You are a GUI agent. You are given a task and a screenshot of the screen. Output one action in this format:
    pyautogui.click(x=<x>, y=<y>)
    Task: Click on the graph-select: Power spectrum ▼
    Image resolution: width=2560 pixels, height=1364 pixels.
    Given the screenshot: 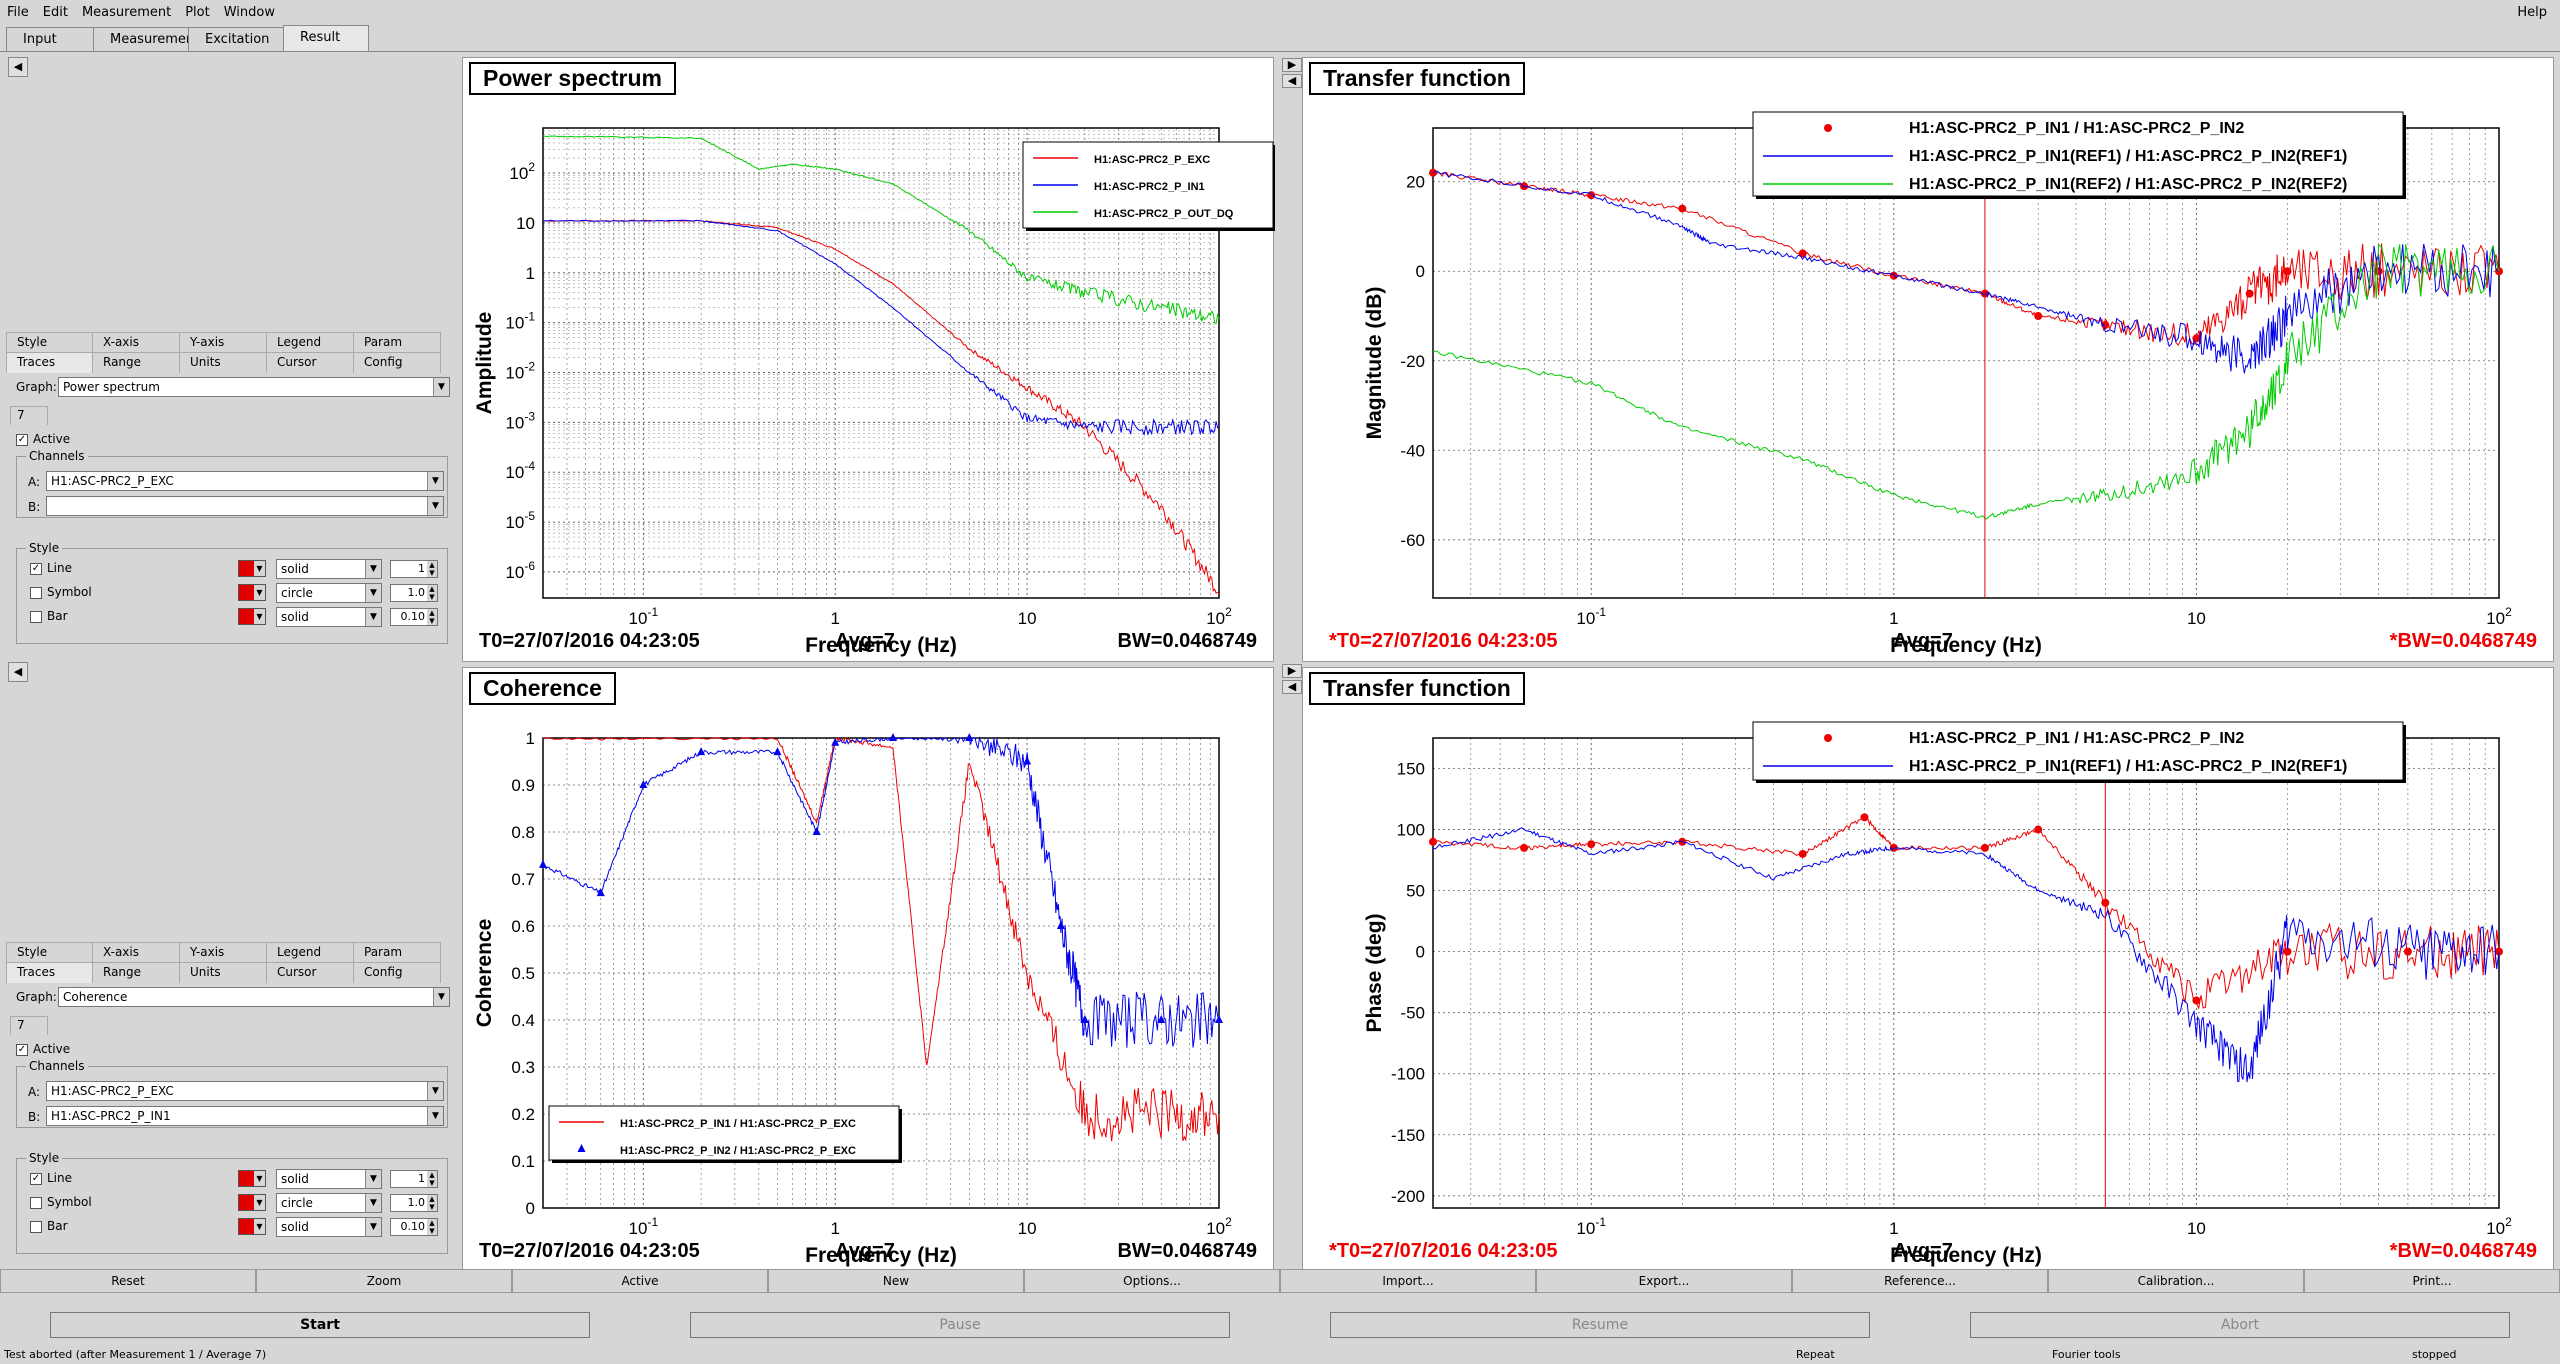 What is the action you would take?
    pyautogui.click(x=254, y=387)
    